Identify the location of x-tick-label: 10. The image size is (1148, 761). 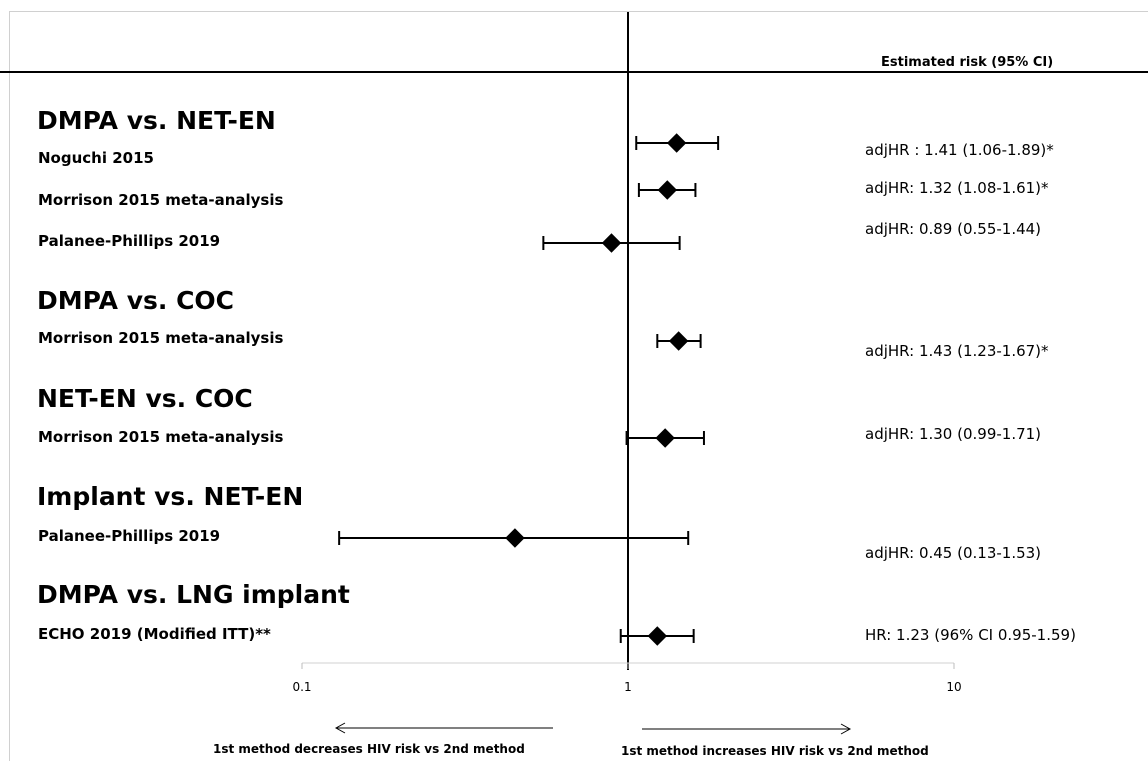
(953, 687).